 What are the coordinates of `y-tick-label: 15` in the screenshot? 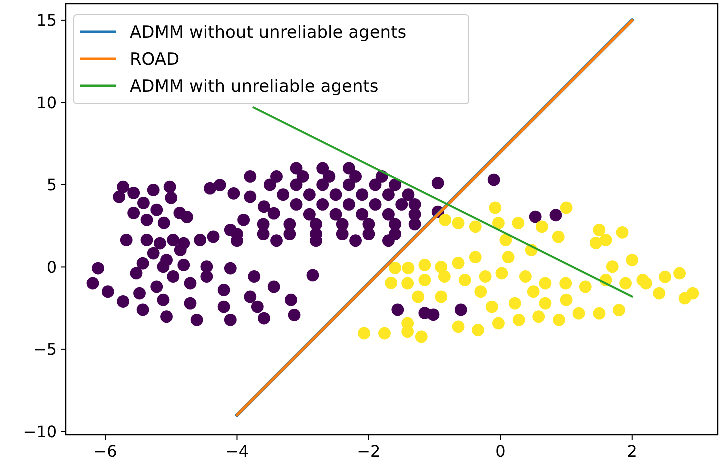 It's located at (46, 20).